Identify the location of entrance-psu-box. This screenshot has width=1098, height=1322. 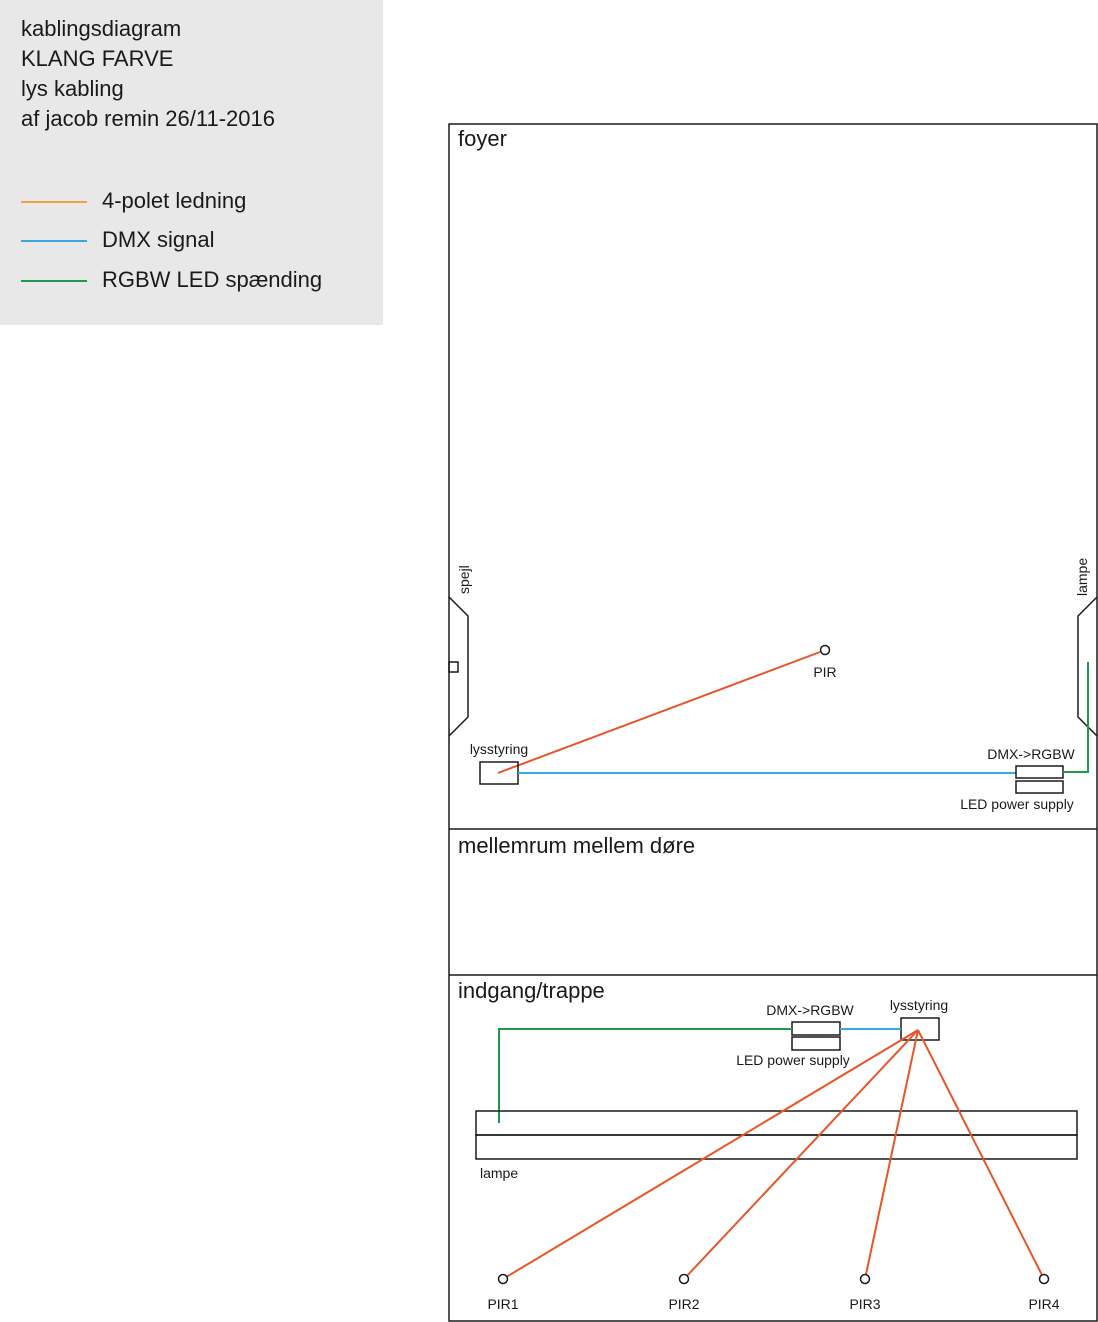
(816, 1043).